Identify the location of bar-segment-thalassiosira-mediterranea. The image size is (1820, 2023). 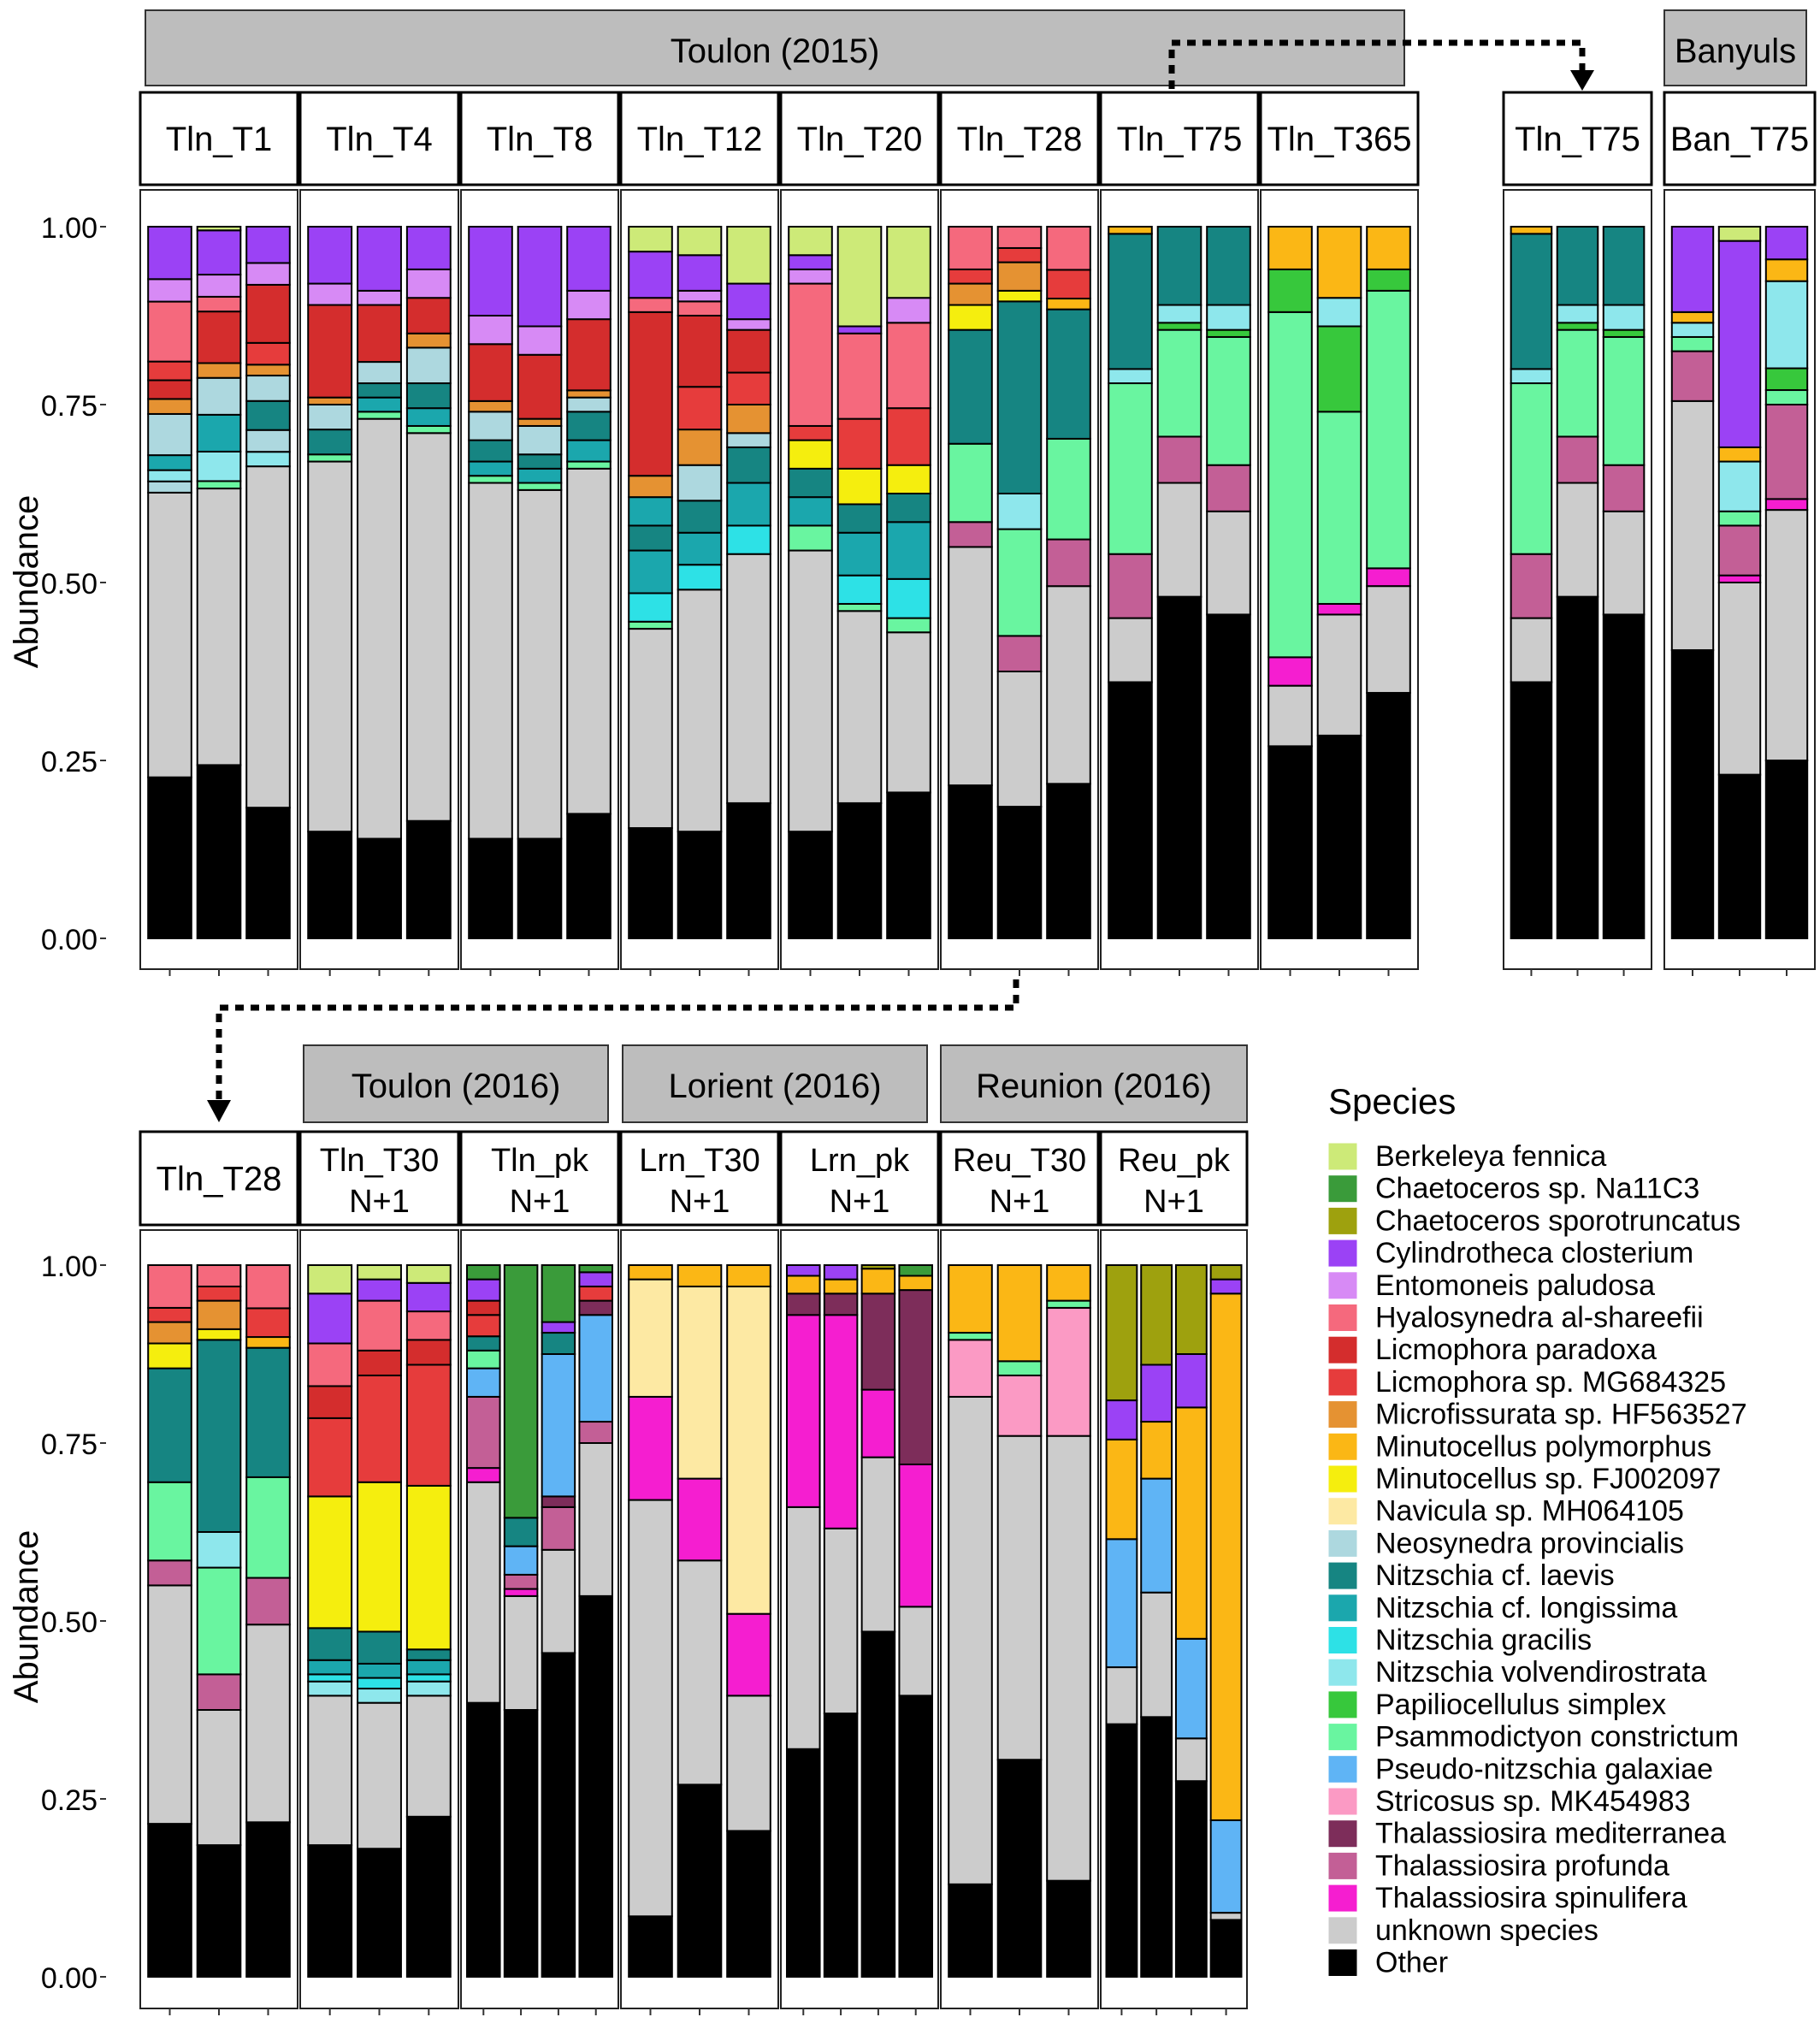
(804, 1304).